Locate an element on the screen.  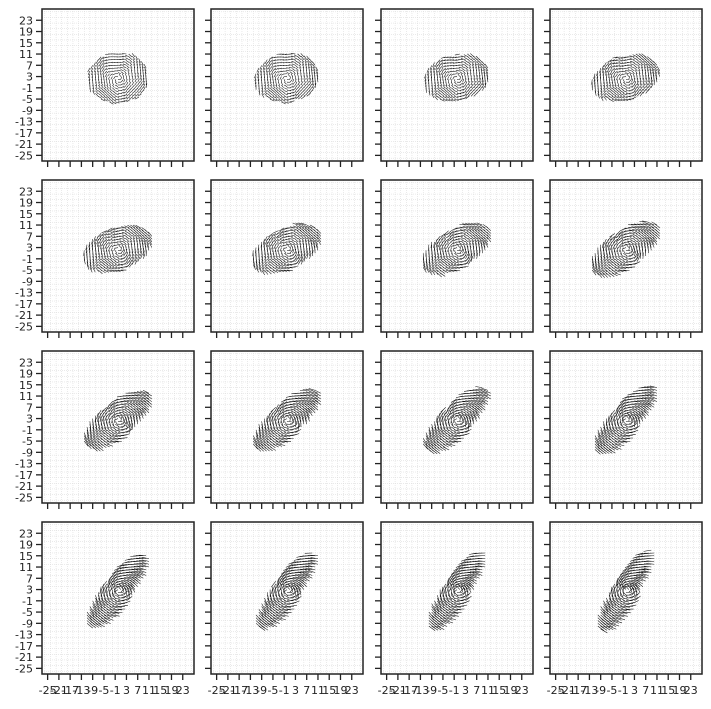
subplot-panel is located at coordinates (454, 87).